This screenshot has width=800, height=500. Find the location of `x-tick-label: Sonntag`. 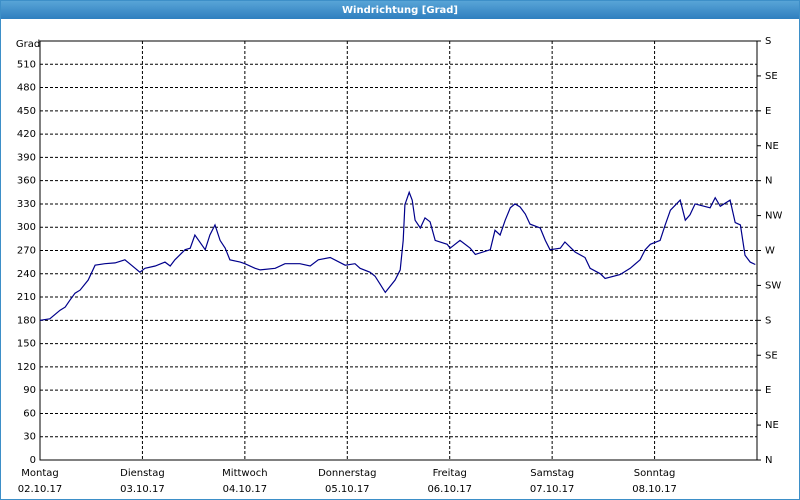

x-tick-label: Sonntag is located at coordinates (655, 473).